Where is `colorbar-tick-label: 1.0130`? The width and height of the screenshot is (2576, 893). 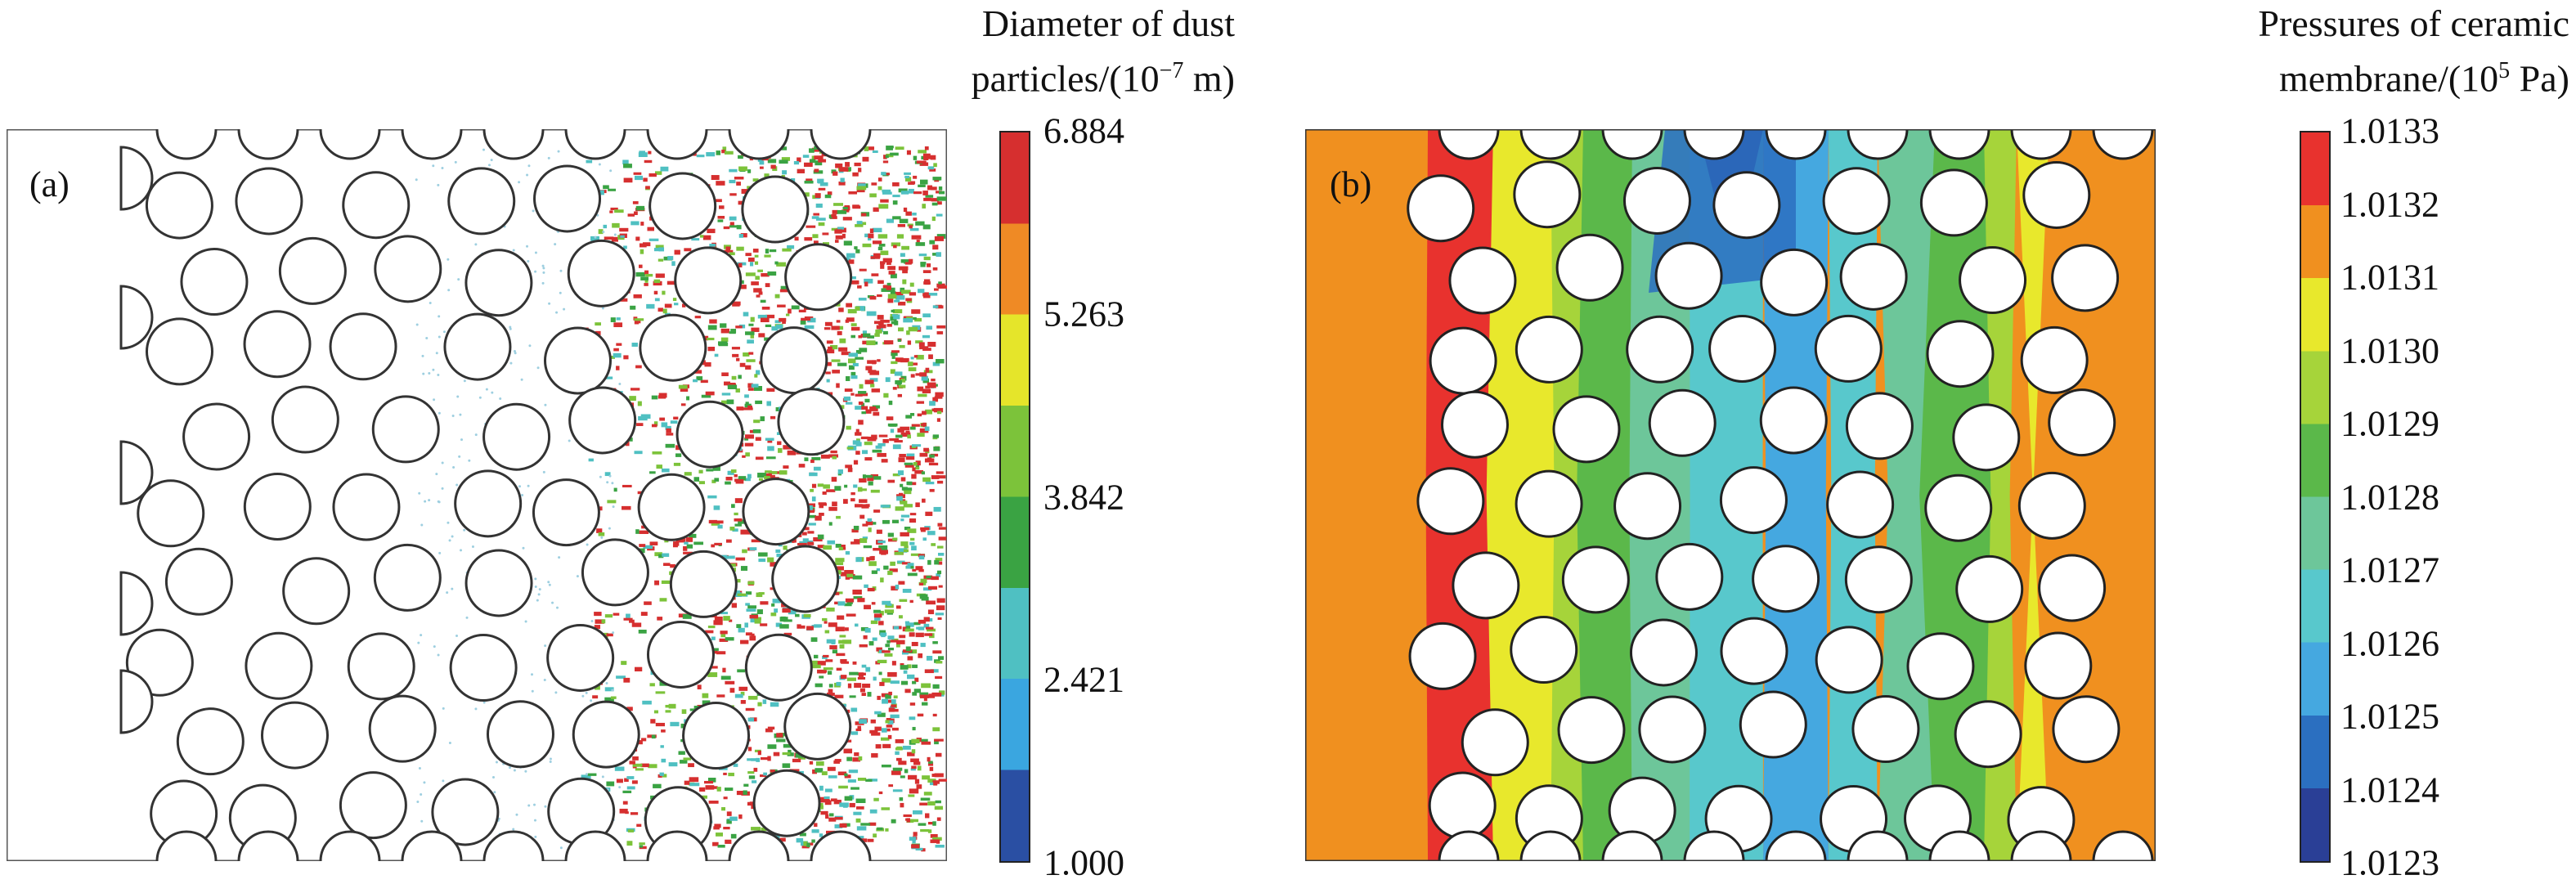
colorbar-tick-label: 1.0130 is located at coordinates (2389, 350).